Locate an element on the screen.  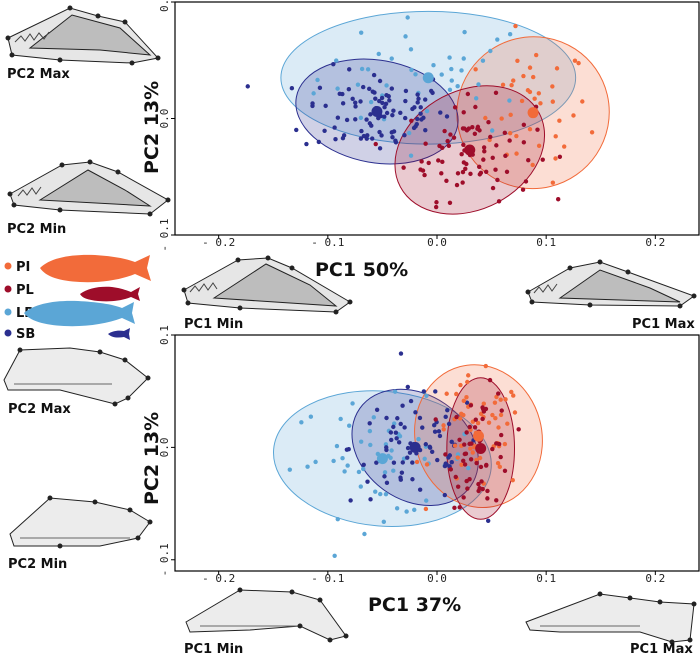
bottom-xtick-label: 0.2 is located at coordinates (655, 578).